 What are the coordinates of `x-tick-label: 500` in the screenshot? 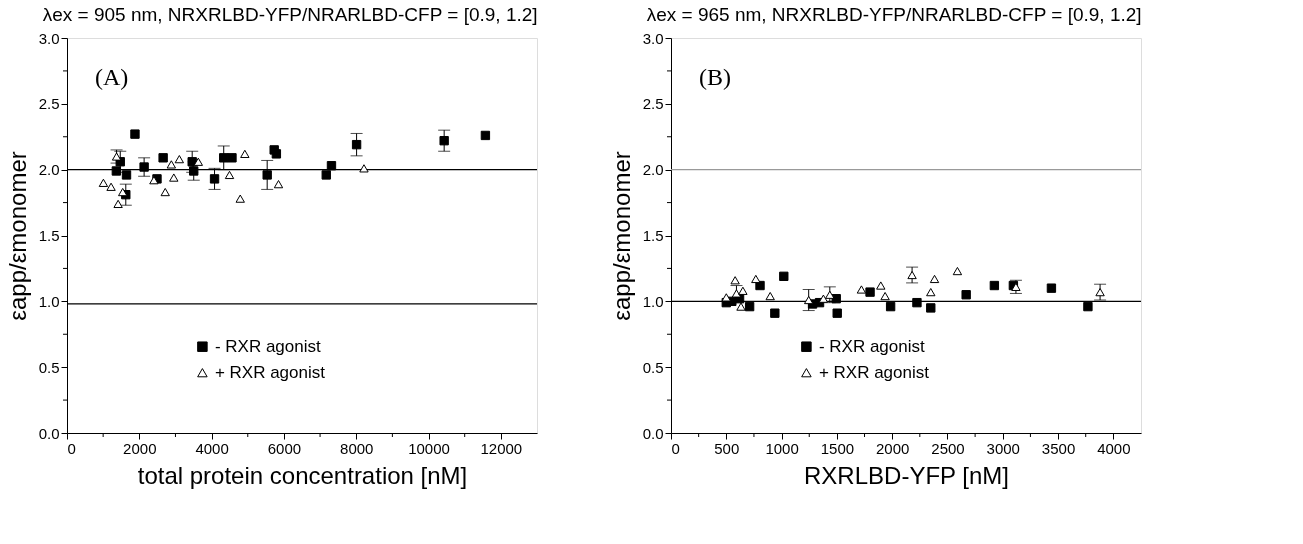 It's located at (727, 448).